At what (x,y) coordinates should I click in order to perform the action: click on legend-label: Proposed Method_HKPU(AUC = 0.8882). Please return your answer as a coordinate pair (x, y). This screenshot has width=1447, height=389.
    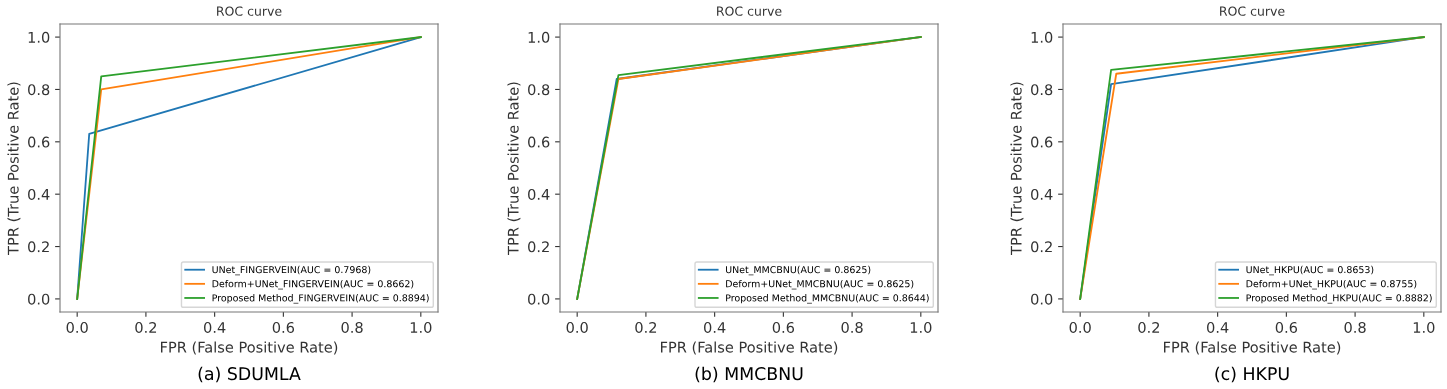
    Looking at the image, I should click on (1339, 299).